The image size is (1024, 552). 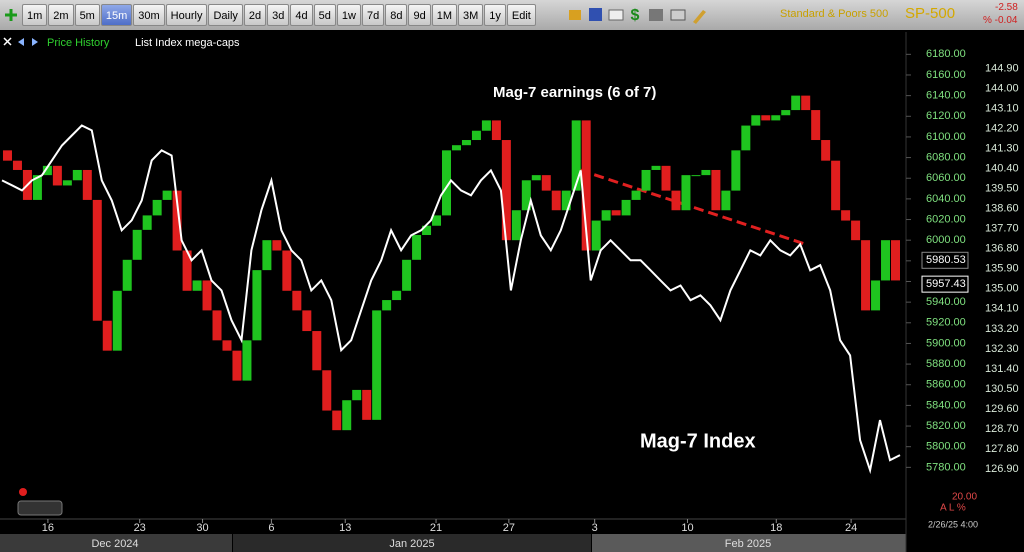 What do you see at coordinates (1002, 189) in the screenshot?
I see `y2-tick-label: 139.50` at bounding box center [1002, 189].